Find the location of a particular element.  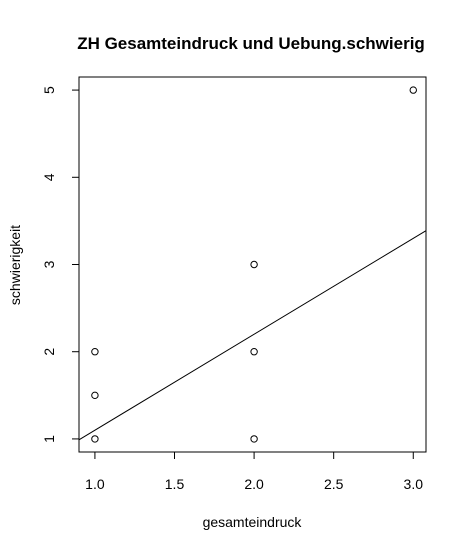

y-tick-label: 4 is located at coordinates (49, 177).